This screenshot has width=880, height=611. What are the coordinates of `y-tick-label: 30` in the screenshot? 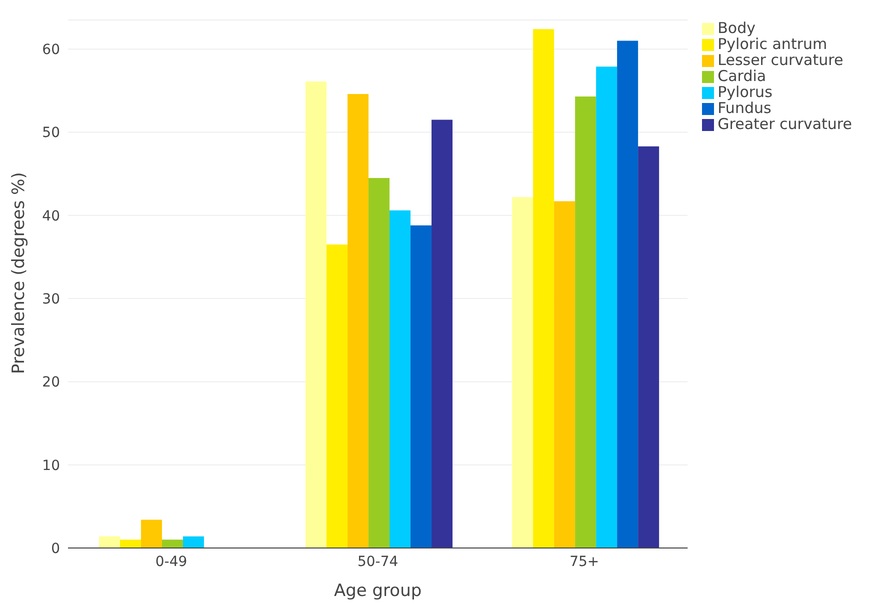 It's located at (51, 300).